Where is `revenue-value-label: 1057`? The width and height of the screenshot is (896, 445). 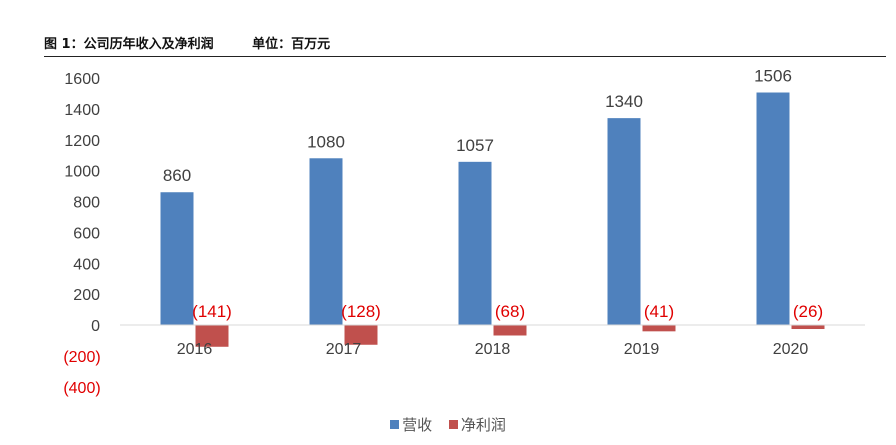 revenue-value-label: 1057 is located at coordinates (475, 145).